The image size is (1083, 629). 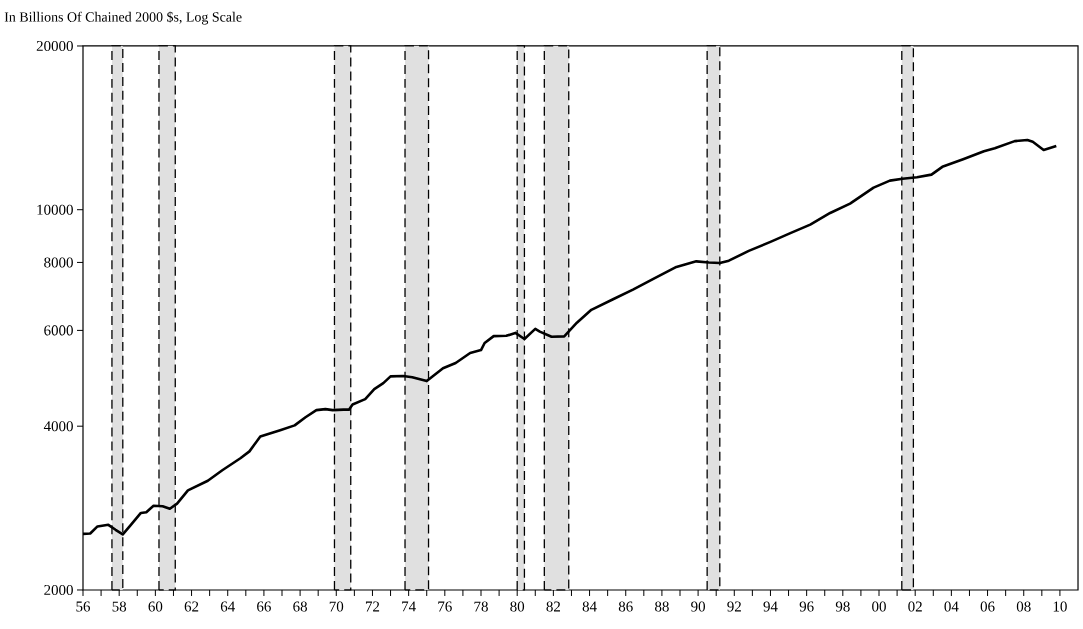 What do you see at coordinates (409, 606) in the screenshot?
I see `x-tick-label: 74` at bounding box center [409, 606].